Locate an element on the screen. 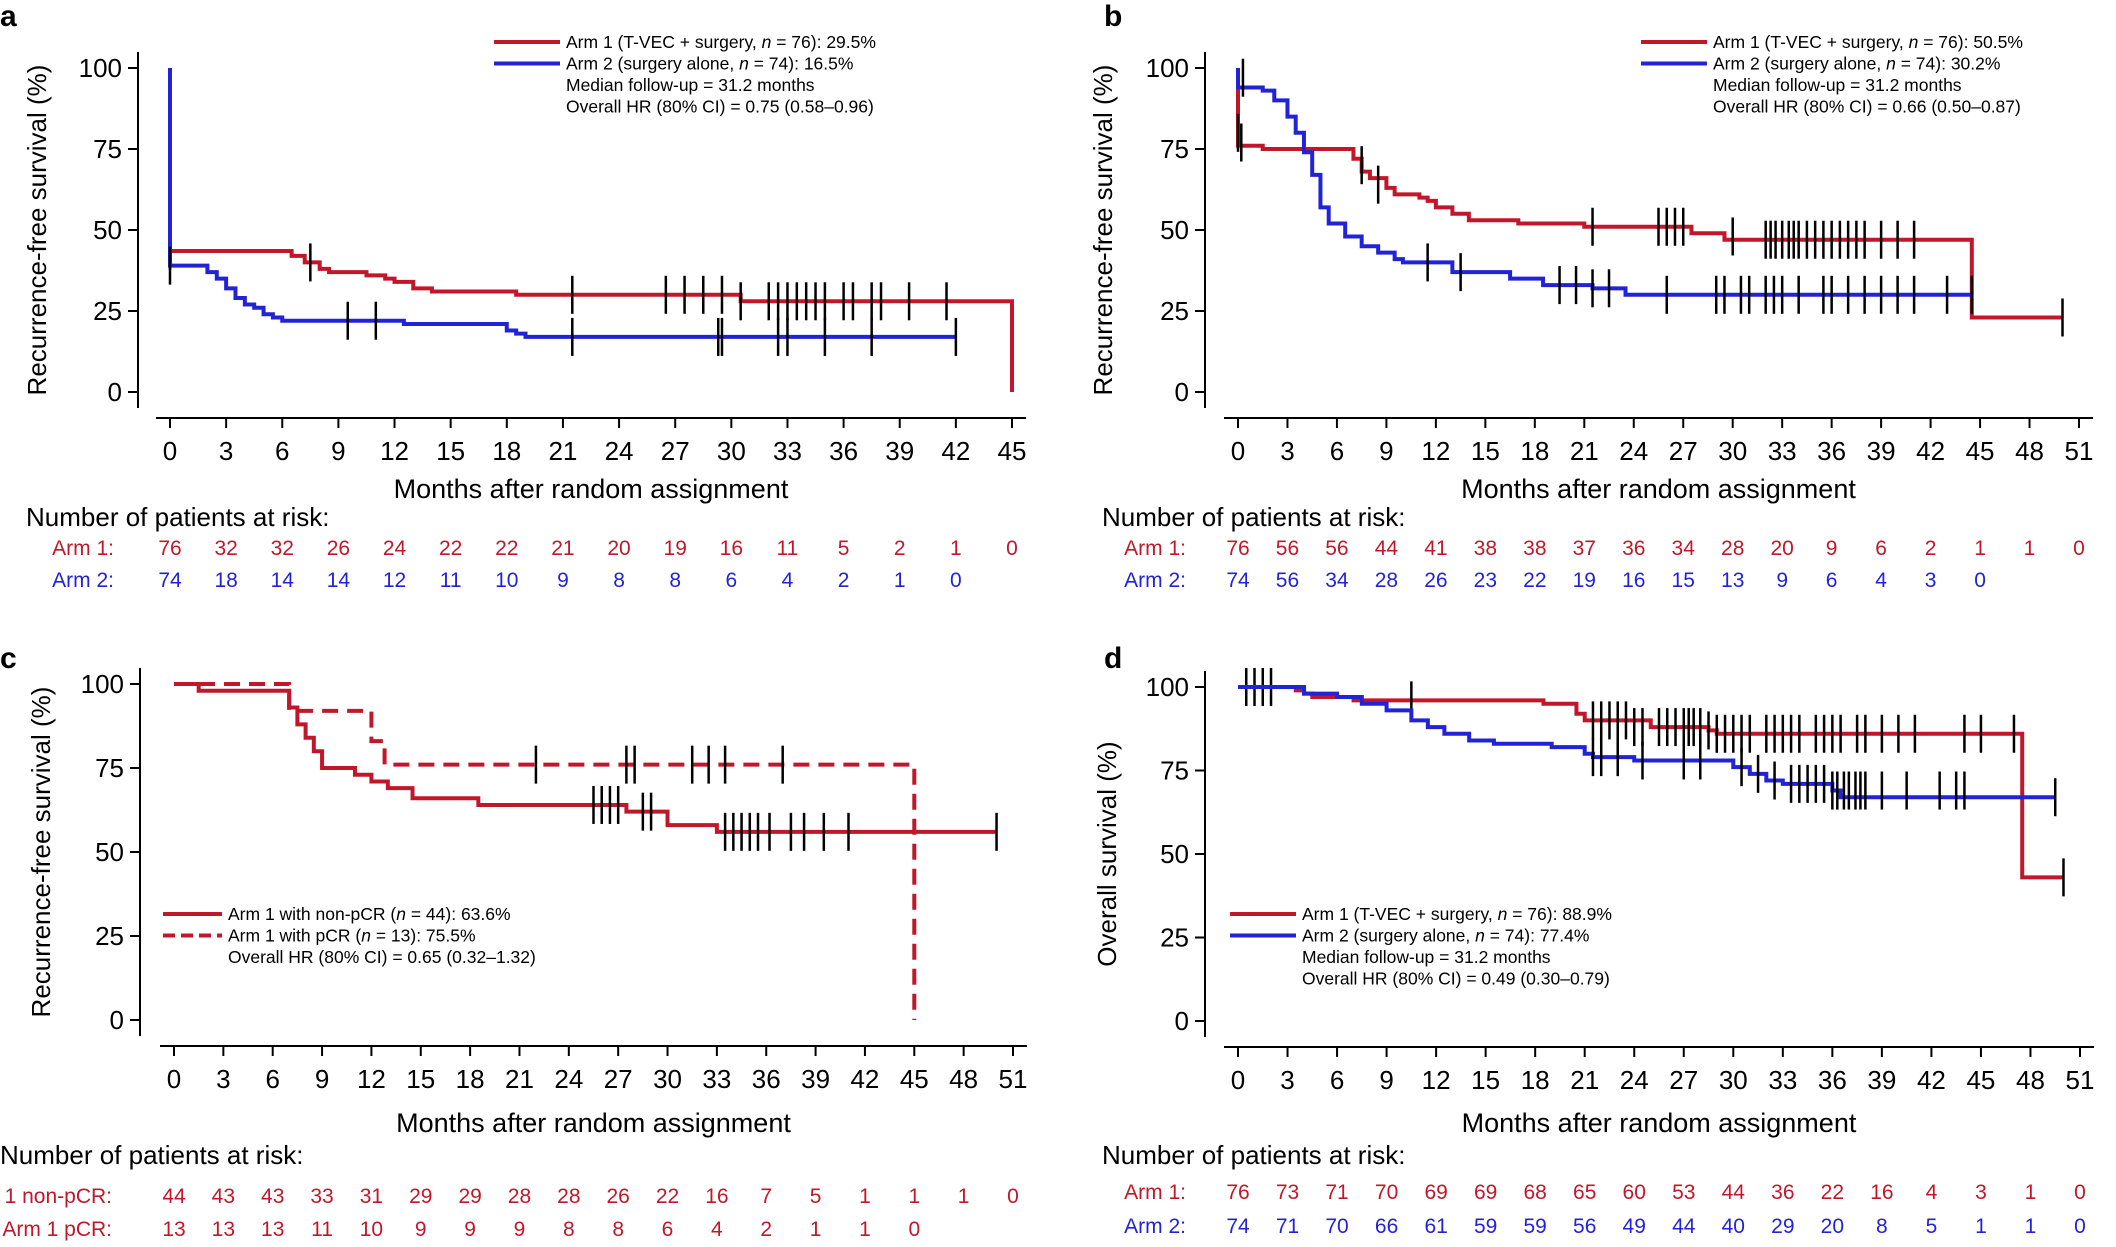 The width and height of the screenshot is (2116, 1247). legend-entry: Arm 1 with pCR (n = 13): 75.5% is located at coordinates (352, 936).